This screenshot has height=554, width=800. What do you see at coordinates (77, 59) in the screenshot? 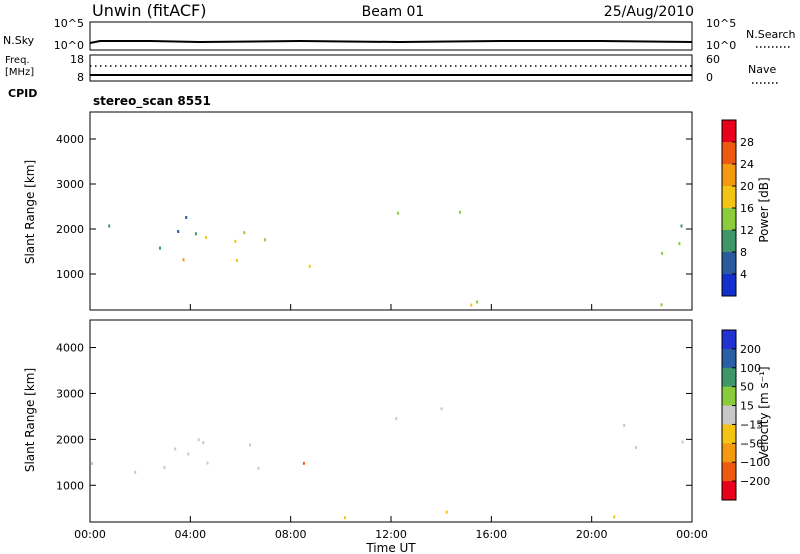
I see `freq-left-tick-top: 18` at bounding box center [77, 59].